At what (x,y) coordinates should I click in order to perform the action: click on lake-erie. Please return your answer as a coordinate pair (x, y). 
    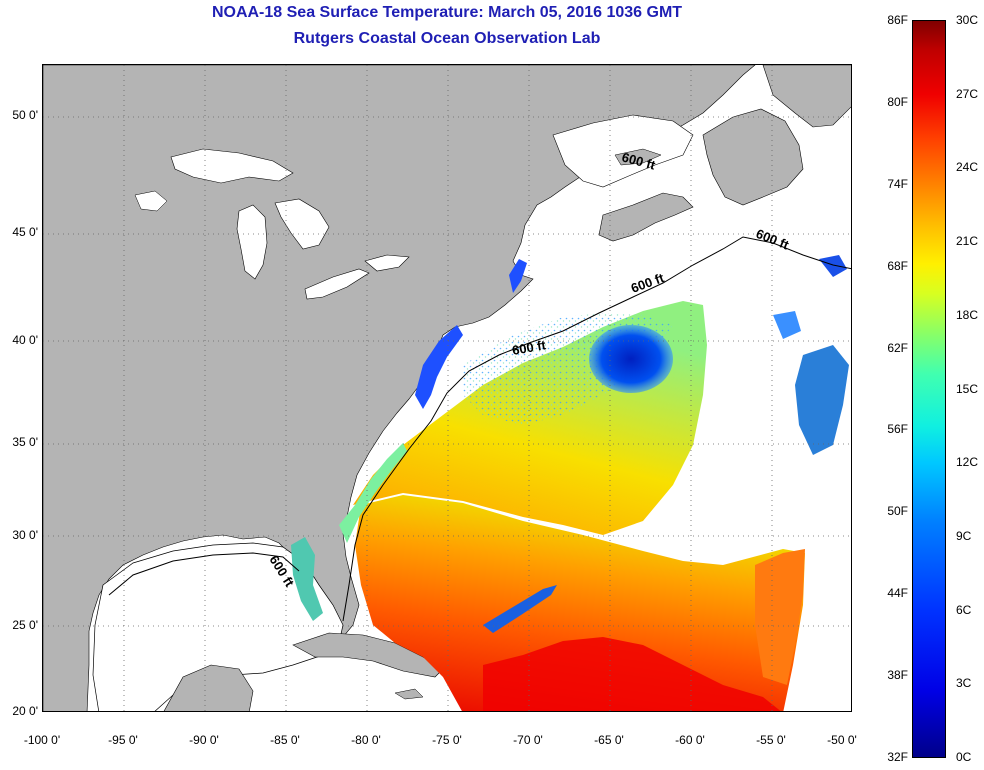
    Looking at the image, I should click on (337, 284).